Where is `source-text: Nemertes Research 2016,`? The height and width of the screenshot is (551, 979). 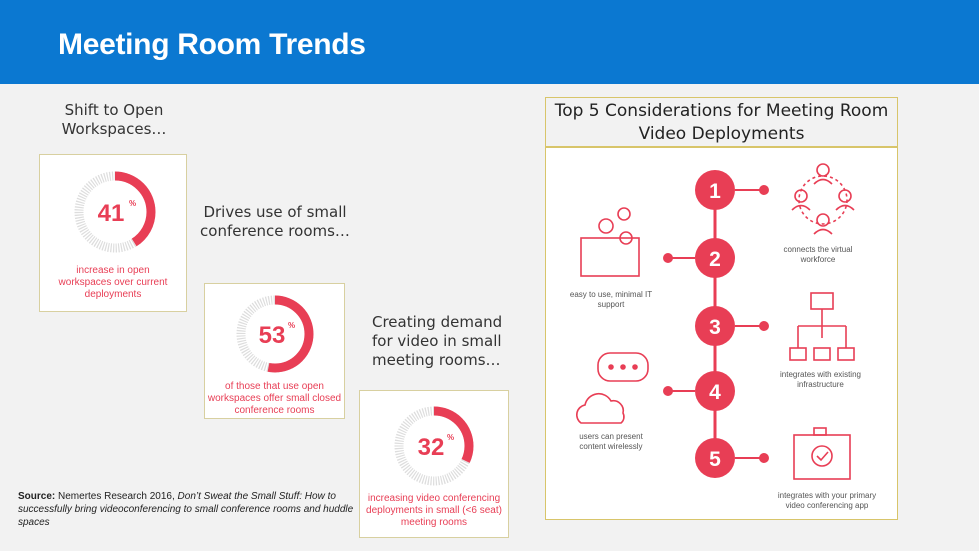 source-text: Nemertes Research 2016, is located at coordinates (116, 496).